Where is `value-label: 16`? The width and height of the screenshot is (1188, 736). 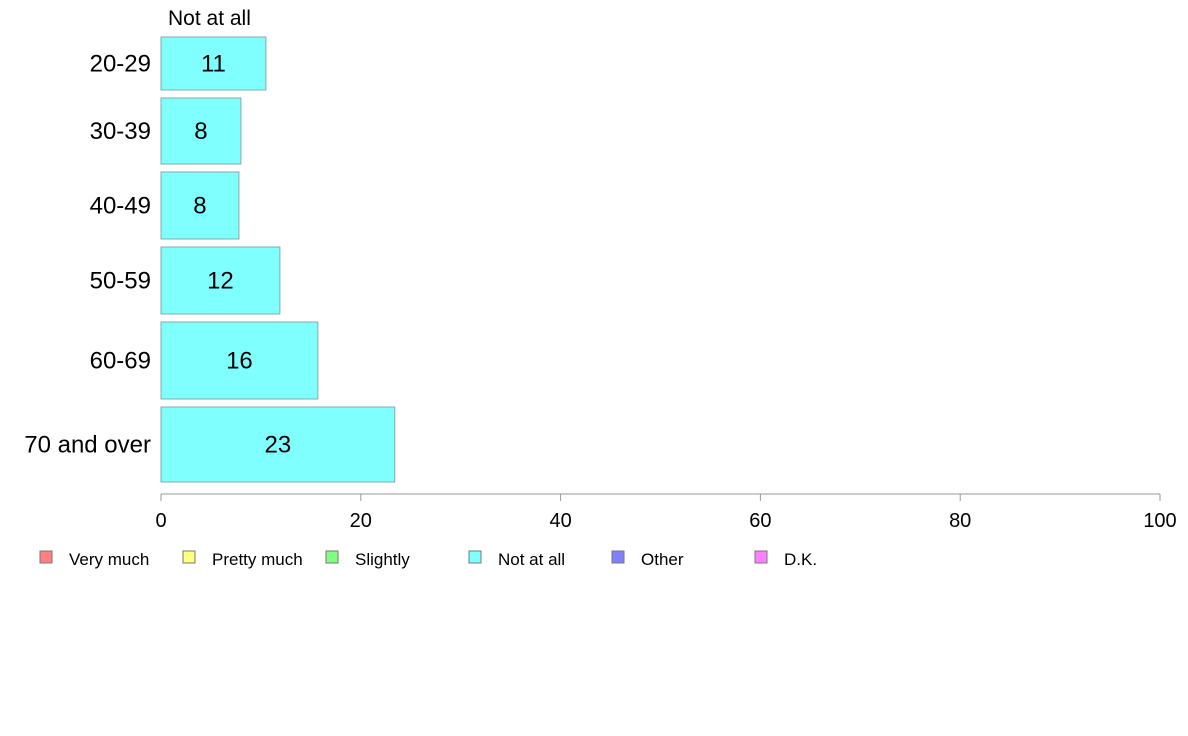
value-label: 16 is located at coordinates (239, 361).